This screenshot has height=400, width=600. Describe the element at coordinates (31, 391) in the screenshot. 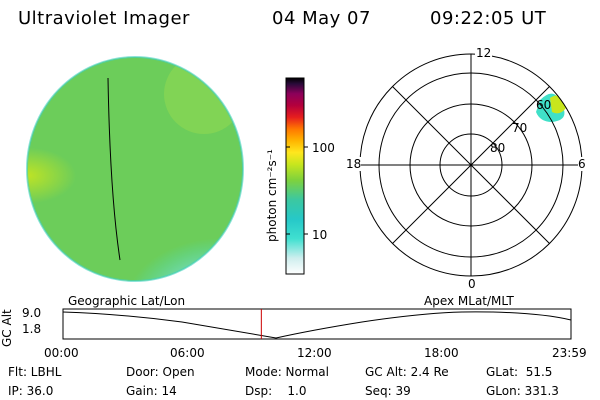

I see `info-ip: IP: 36.0` at that location.